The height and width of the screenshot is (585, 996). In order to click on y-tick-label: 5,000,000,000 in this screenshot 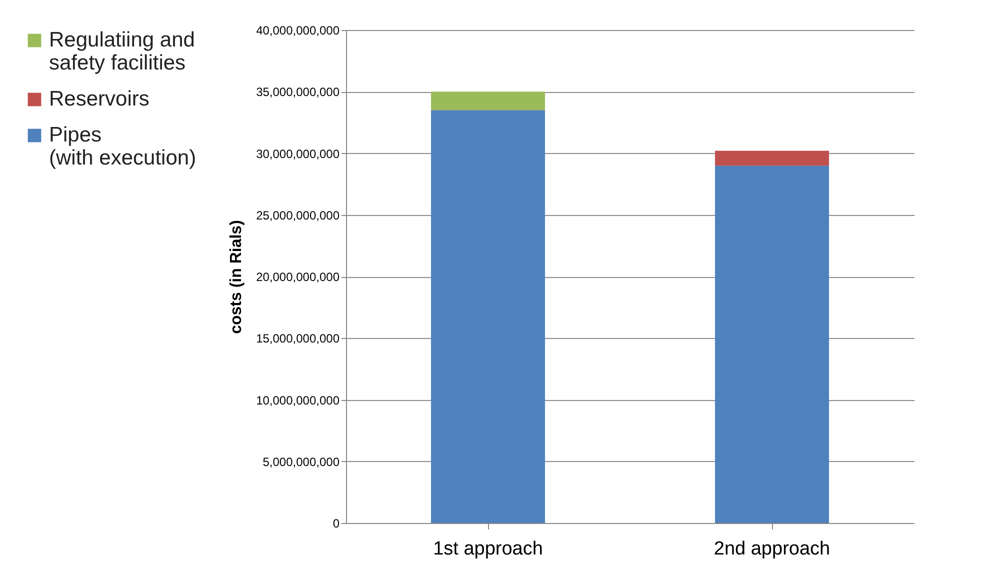, I will do `click(301, 461)`.